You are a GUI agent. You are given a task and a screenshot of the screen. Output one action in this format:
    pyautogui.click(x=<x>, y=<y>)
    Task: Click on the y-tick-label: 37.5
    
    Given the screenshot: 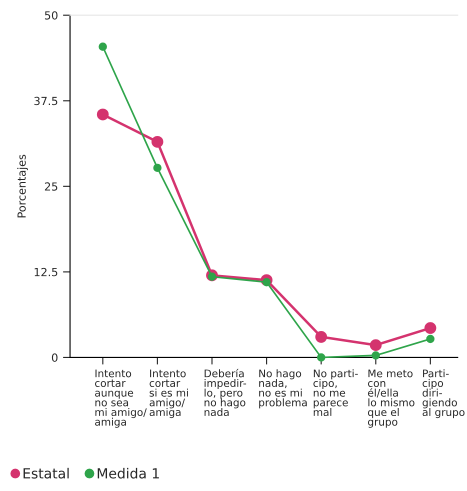 What is the action you would take?
    pyautogui.click(x=46, y=101)
    